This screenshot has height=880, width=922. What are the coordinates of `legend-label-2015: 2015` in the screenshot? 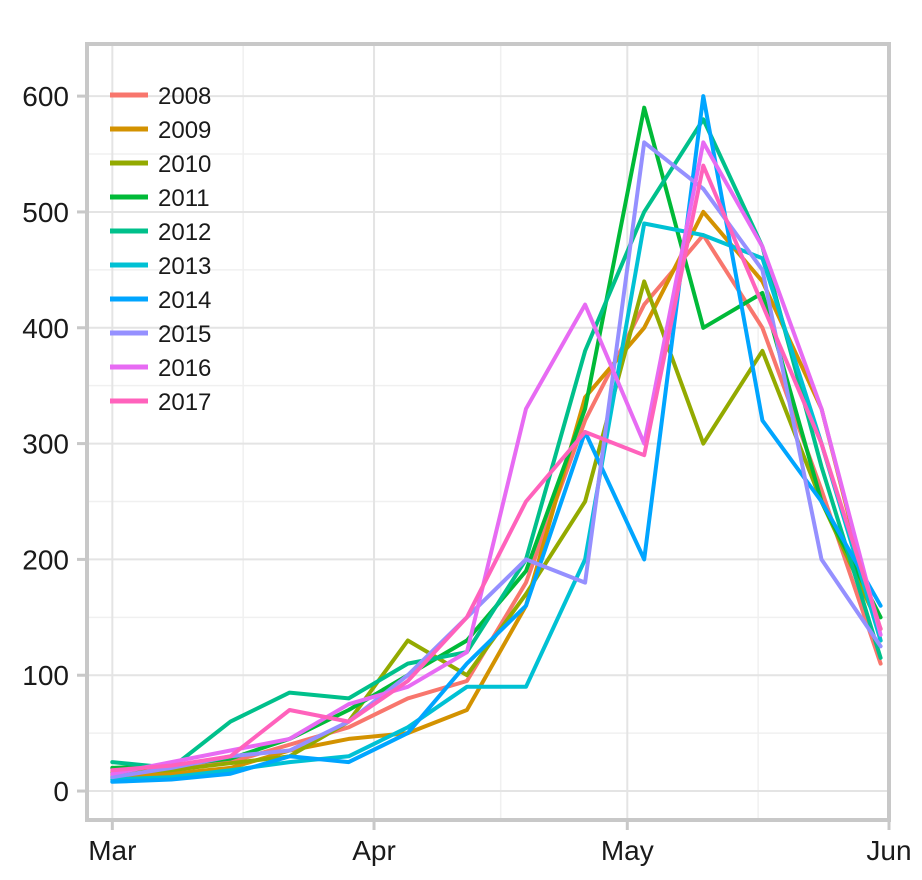 It's located at (184, 334).